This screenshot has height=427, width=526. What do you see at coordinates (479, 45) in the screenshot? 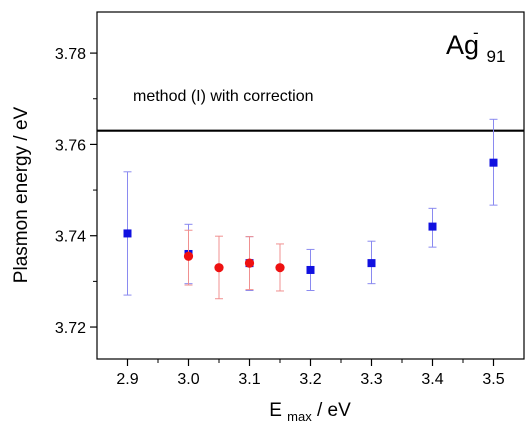
I see `species-label: Ag 91 -` at bounding box center [479, 45].